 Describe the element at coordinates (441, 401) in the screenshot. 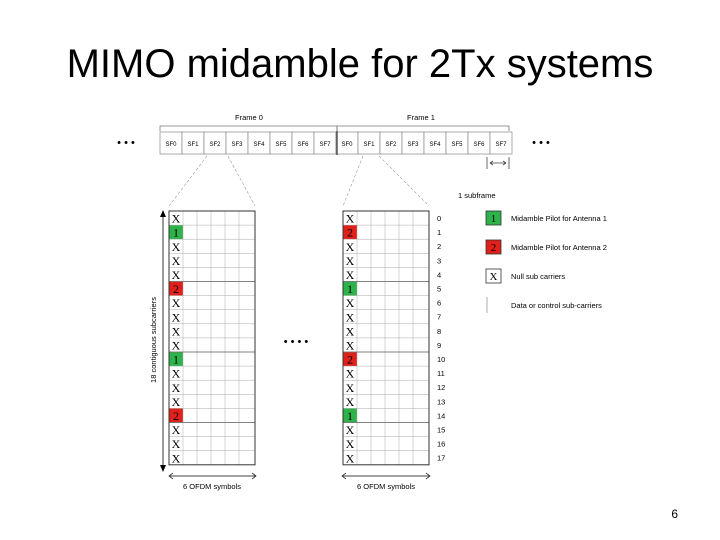

I see `row-number: 13` at that location.